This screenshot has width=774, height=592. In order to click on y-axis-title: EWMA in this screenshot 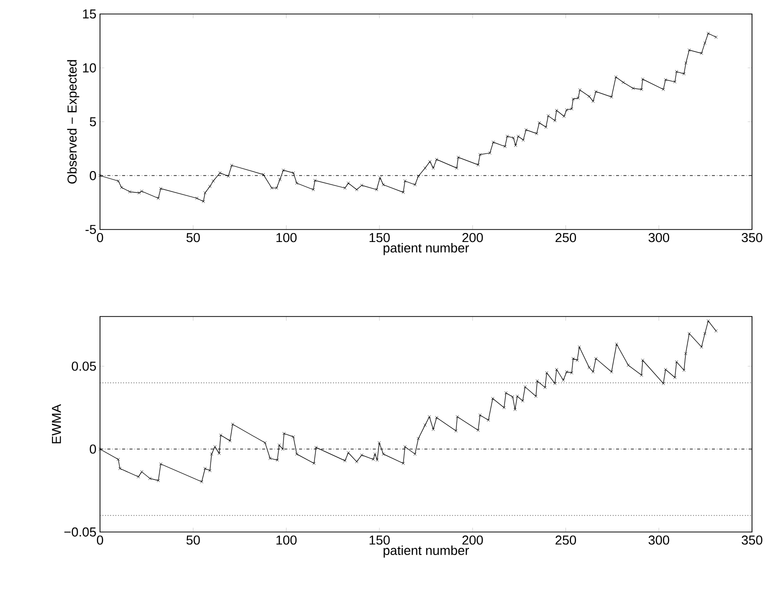, I will do `click(56, 424)`.